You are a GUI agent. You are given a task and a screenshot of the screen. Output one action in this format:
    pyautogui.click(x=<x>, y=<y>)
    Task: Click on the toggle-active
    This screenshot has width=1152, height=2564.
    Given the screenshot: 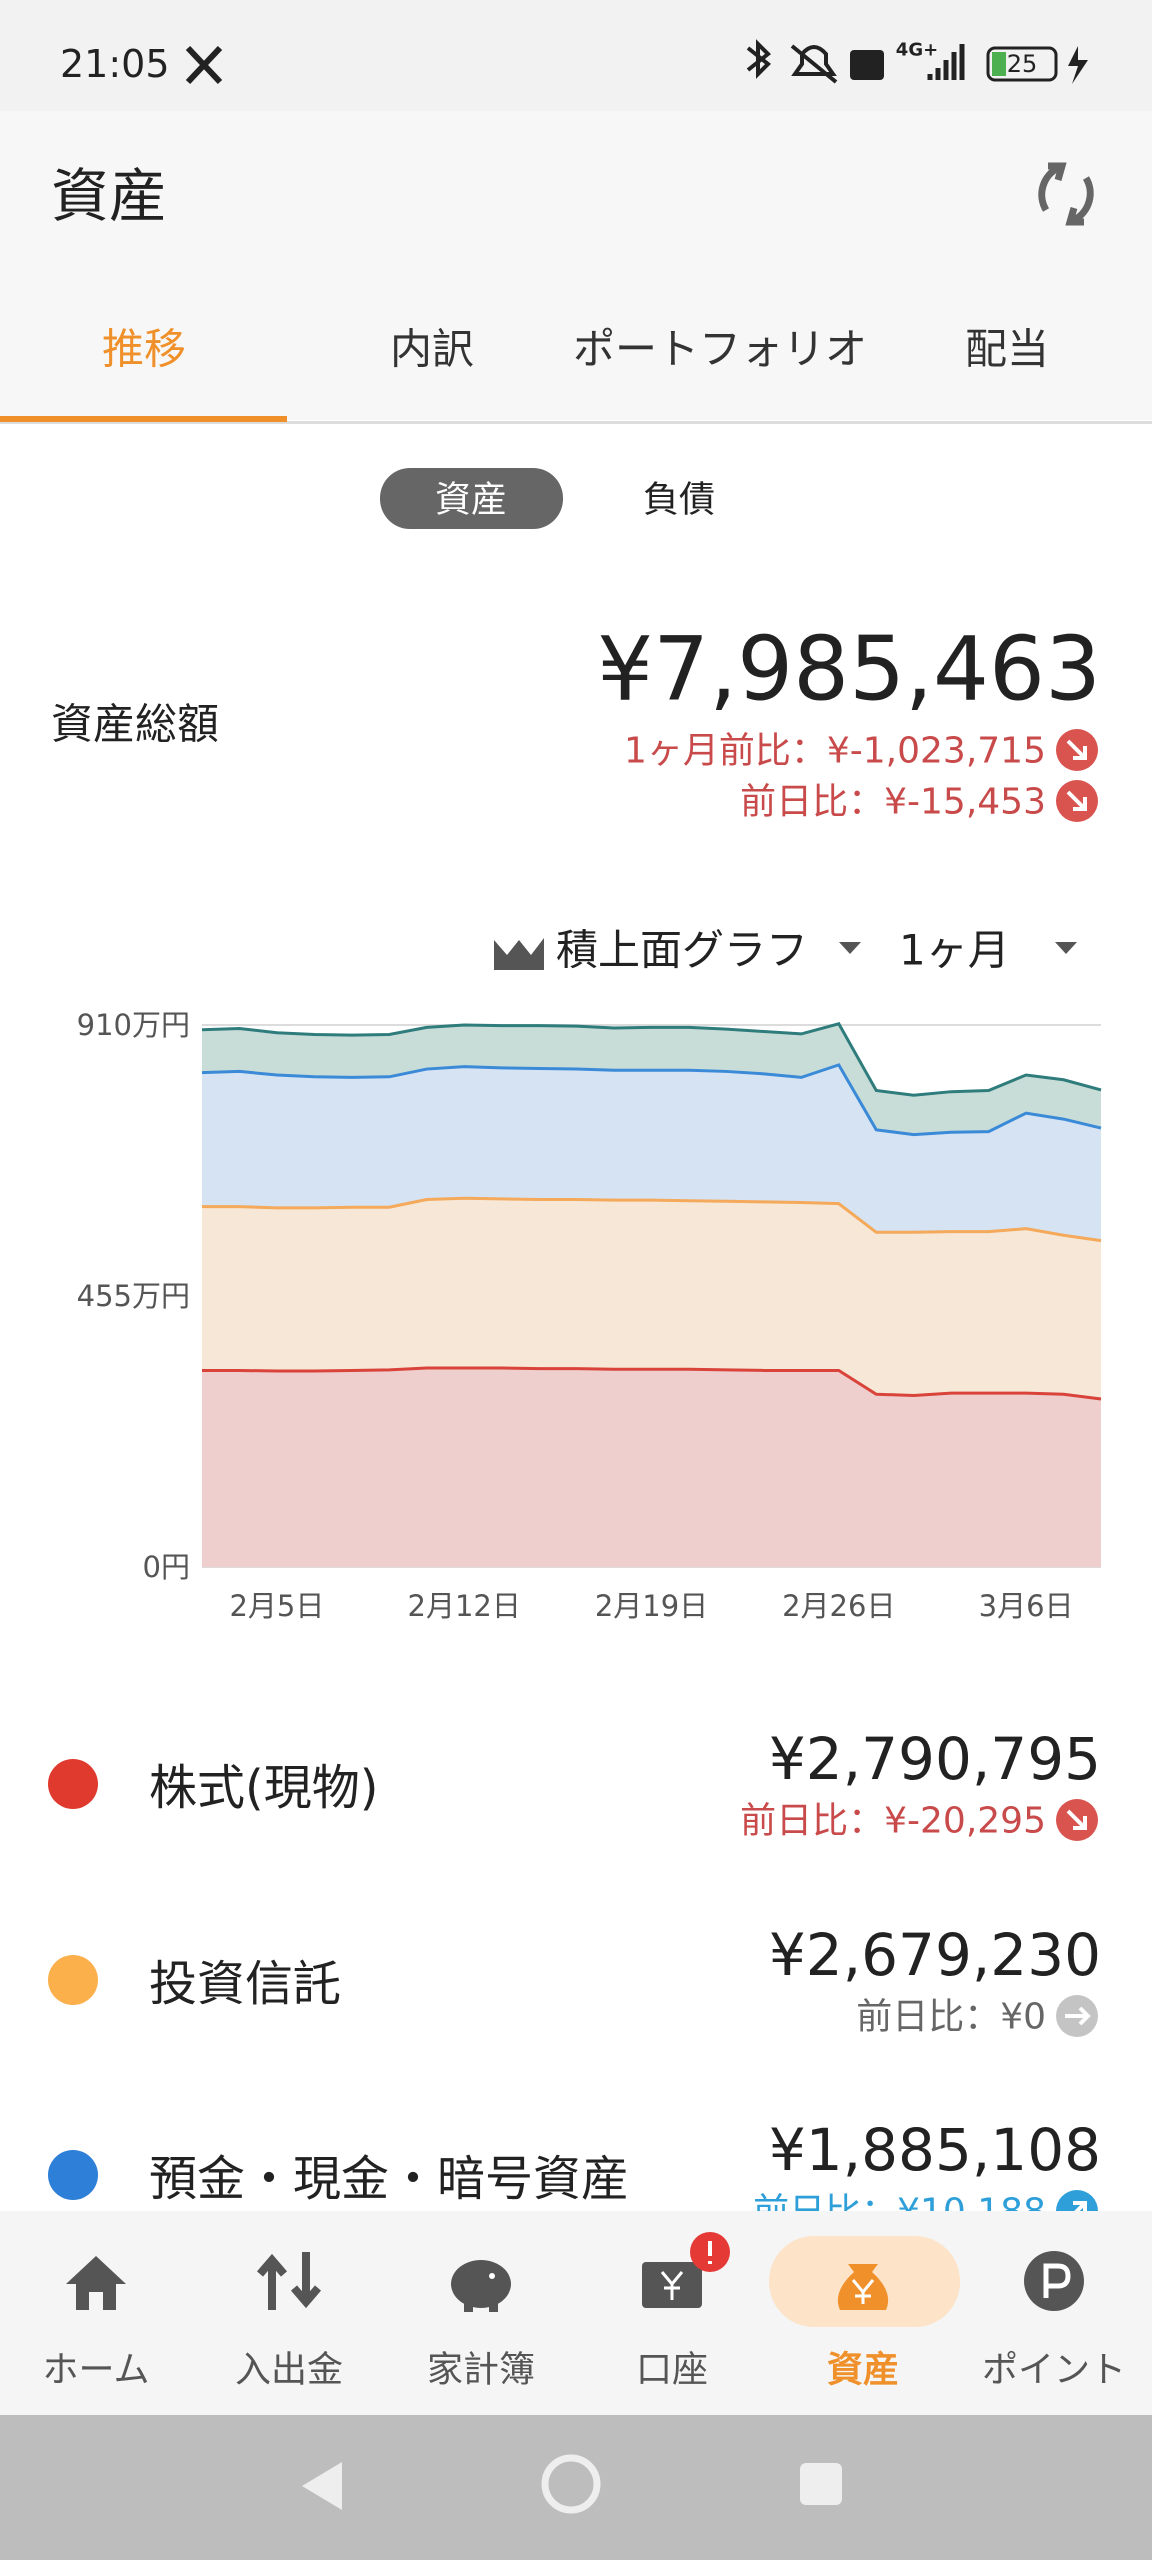 What is the action you would take?
    pyautogui.click(x=471, y=498)
    